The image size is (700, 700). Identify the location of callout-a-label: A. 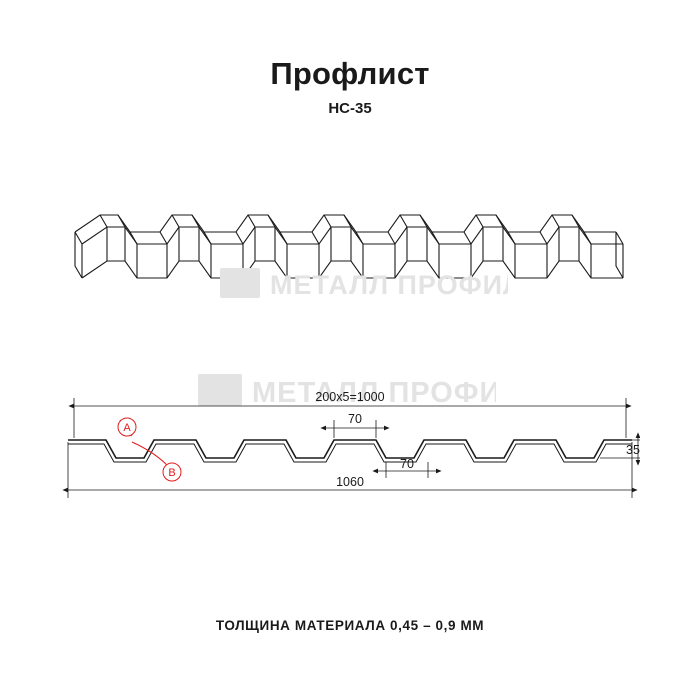
(127, 428).